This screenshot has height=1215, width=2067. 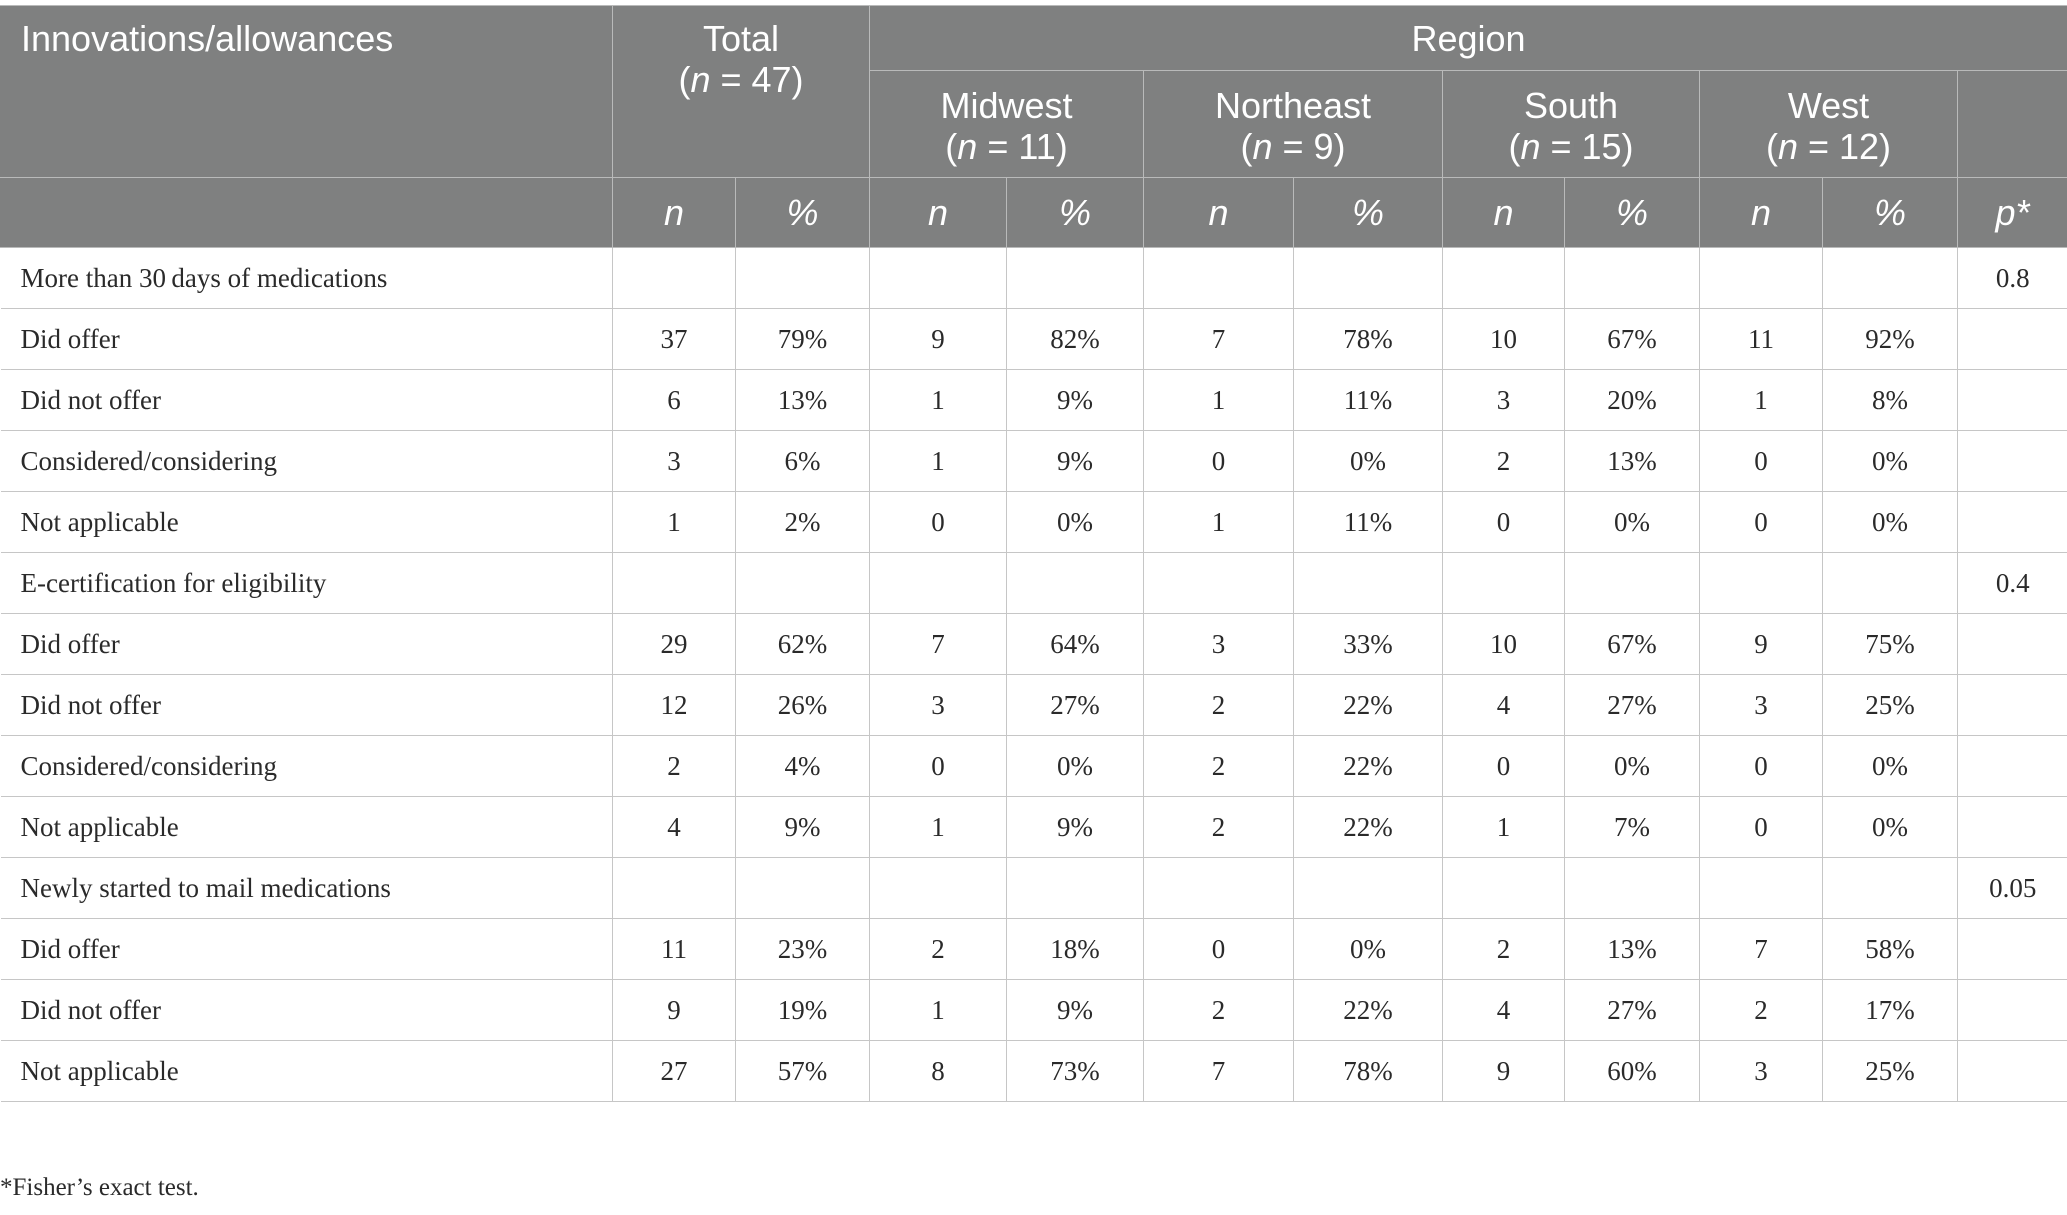 I want to click on table-row: Not applicable 4 9% 1 9% 2 22% 1 7% 0 0%, so click(x=1033, y=827).